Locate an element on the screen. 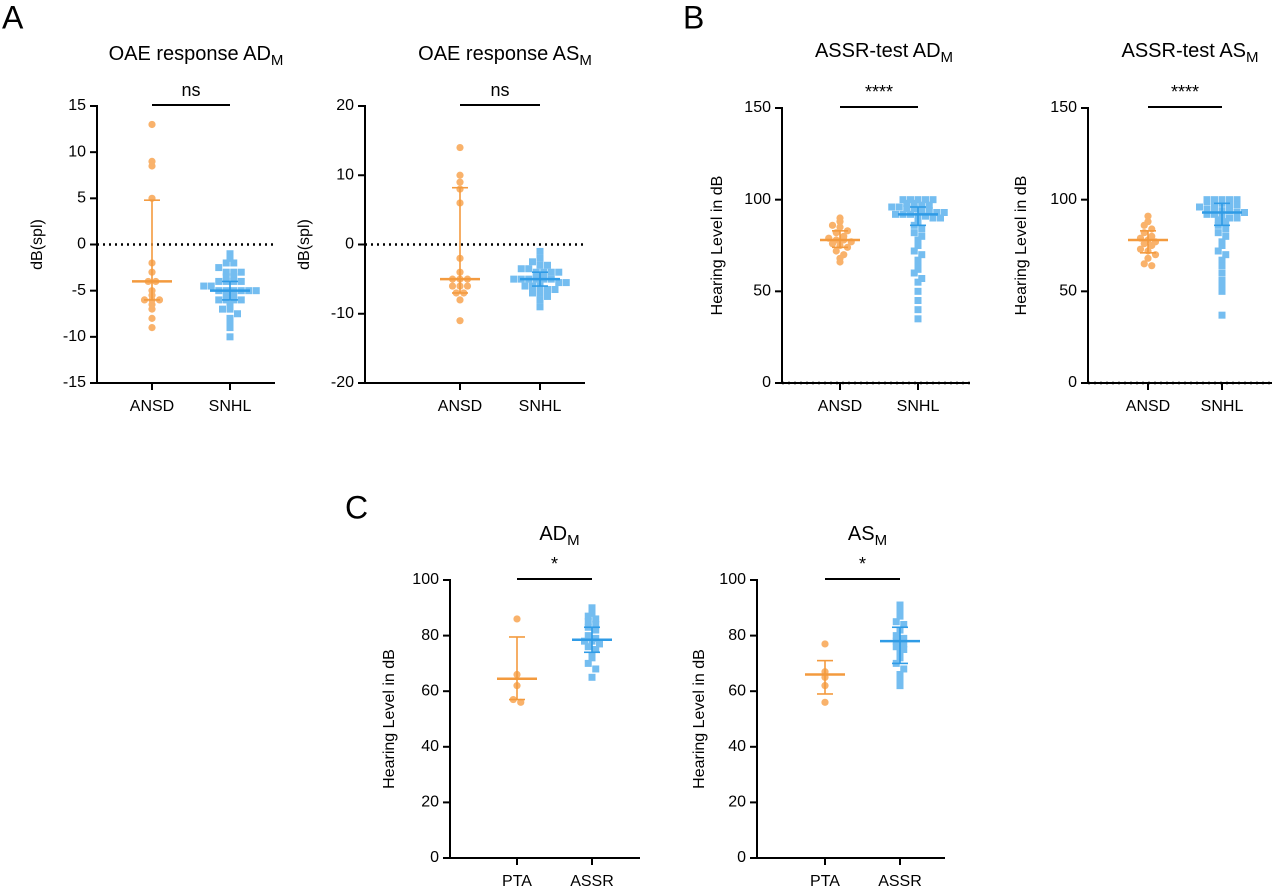 The height and width of the screenshot is (893, 1280). title-text: OAE response AD is located at coordinates (190, 54).